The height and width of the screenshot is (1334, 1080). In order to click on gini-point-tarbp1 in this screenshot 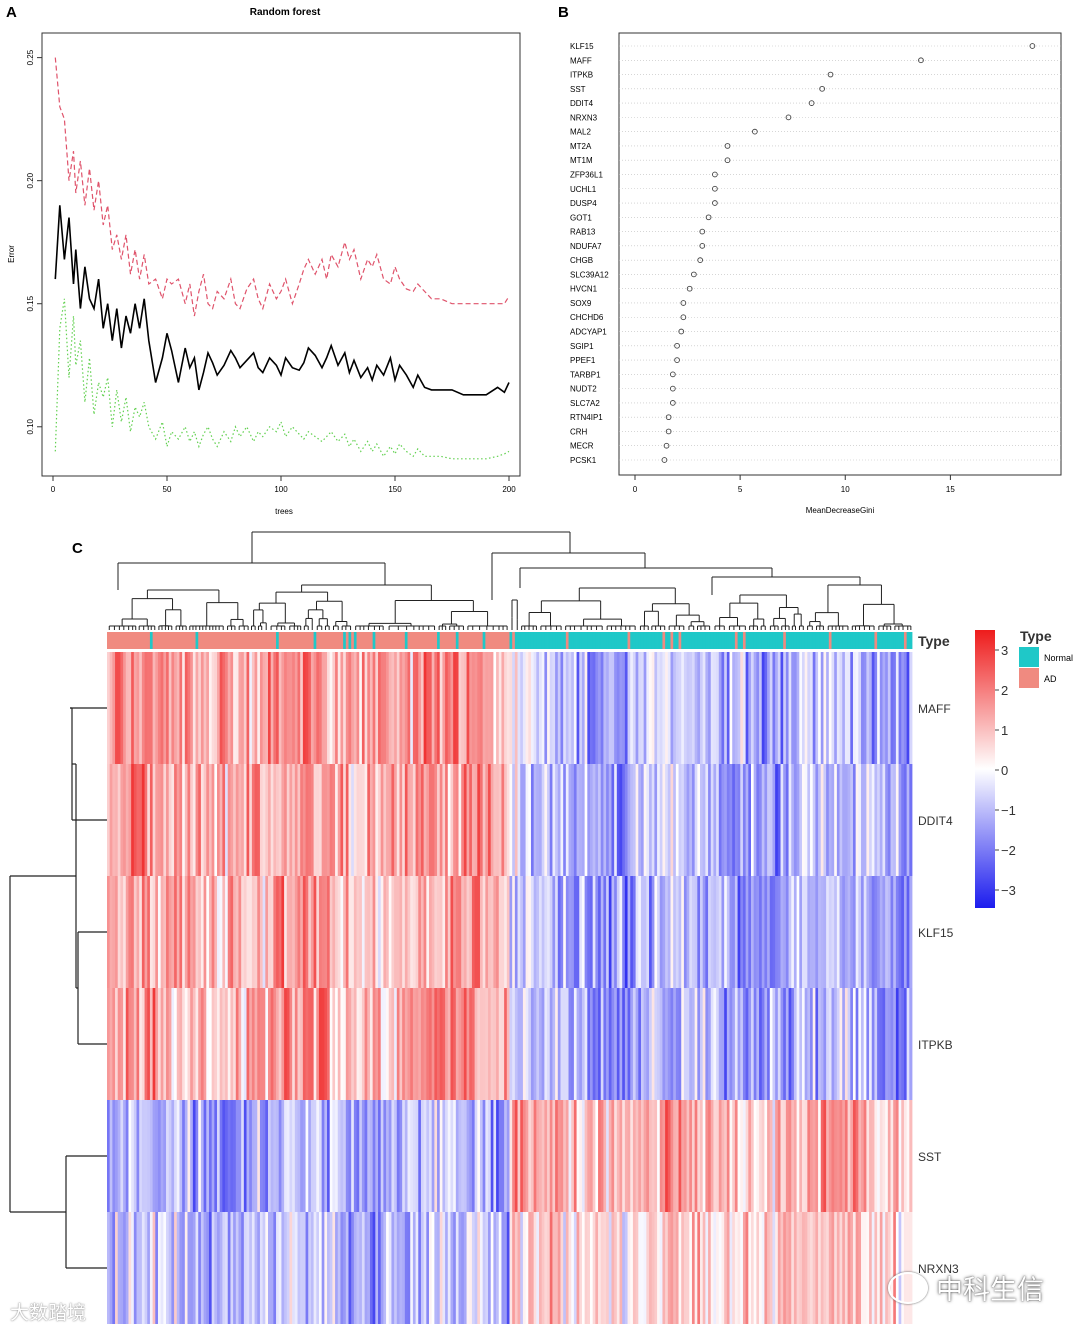, I will do `click(672, 374)`.